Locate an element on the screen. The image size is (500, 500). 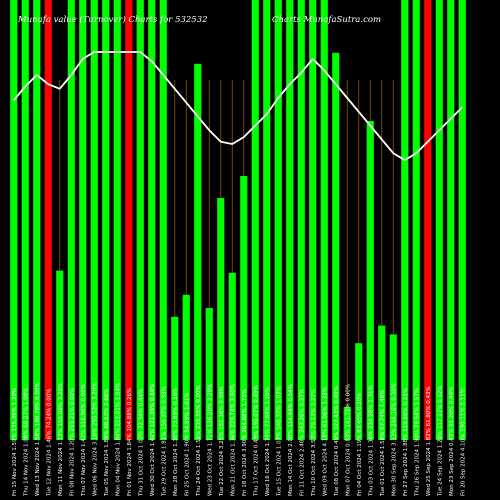
x-tick-label: Fri 27 Sep 2024 1.88% 119.88% 0.23% is located at coordinates (406, 442).